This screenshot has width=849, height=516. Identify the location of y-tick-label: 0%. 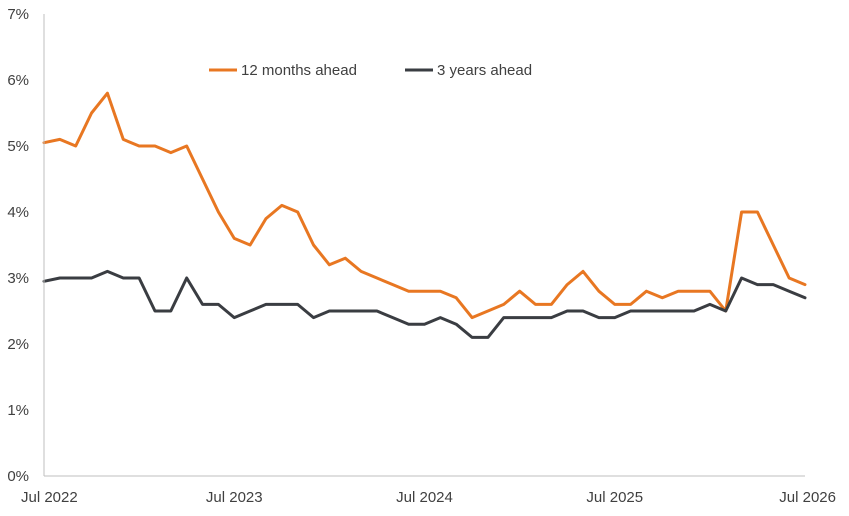
(18, 476).